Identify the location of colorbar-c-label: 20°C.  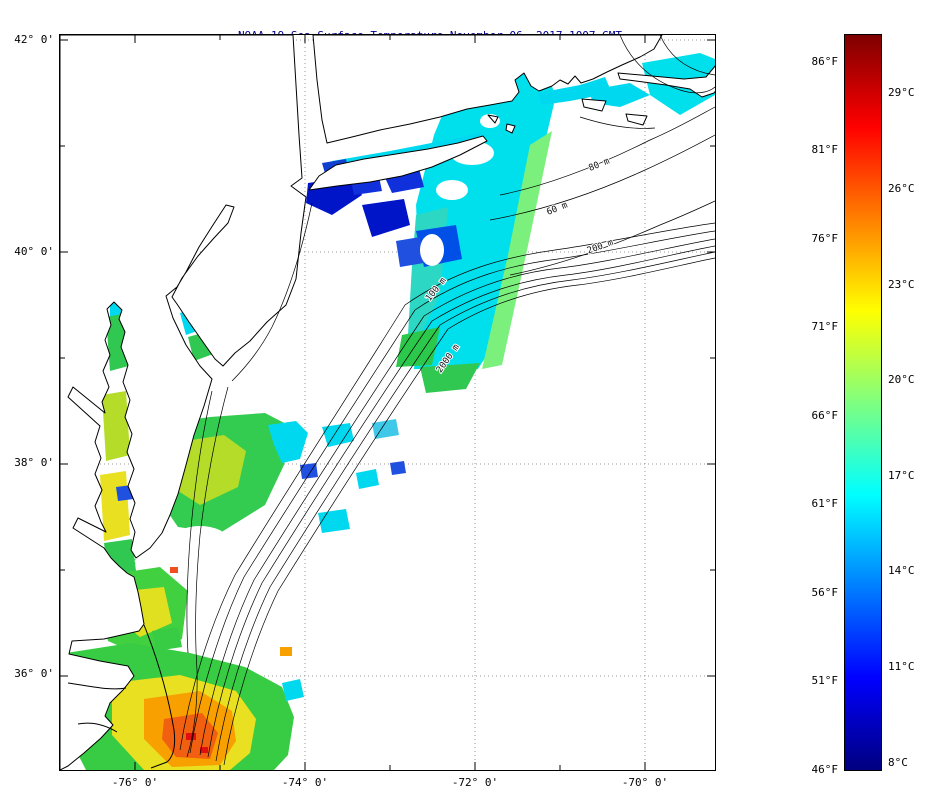
(901, 379).